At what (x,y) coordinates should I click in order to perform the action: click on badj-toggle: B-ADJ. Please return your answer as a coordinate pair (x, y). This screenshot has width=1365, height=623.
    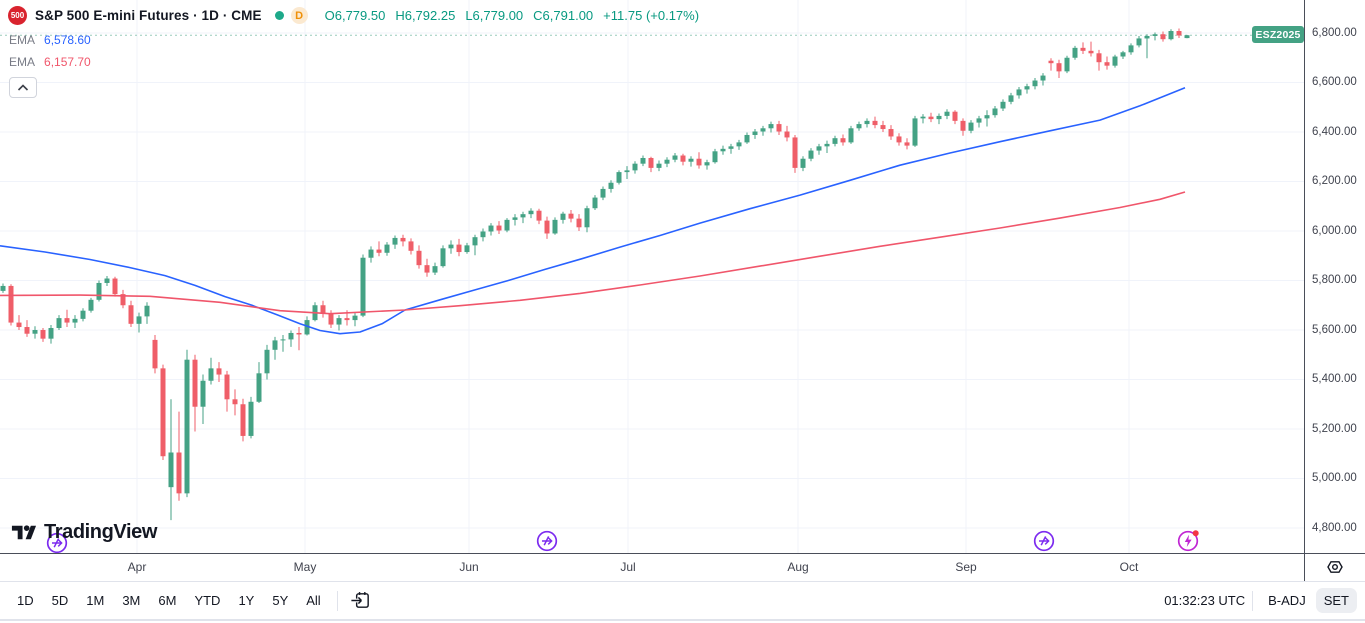
    Looking at the image, I should click on (1287, 600).